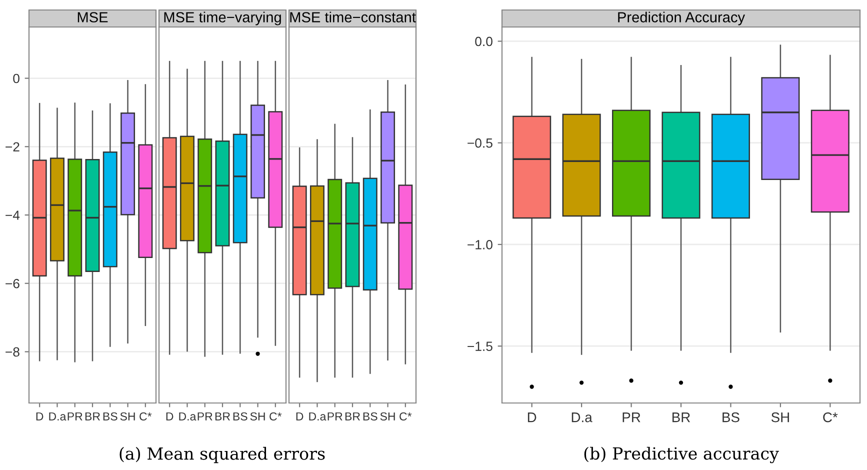 The height and width of the screenshot is (470, 867). I want to click on y-tick-label: −1.5, so click(480, 347).